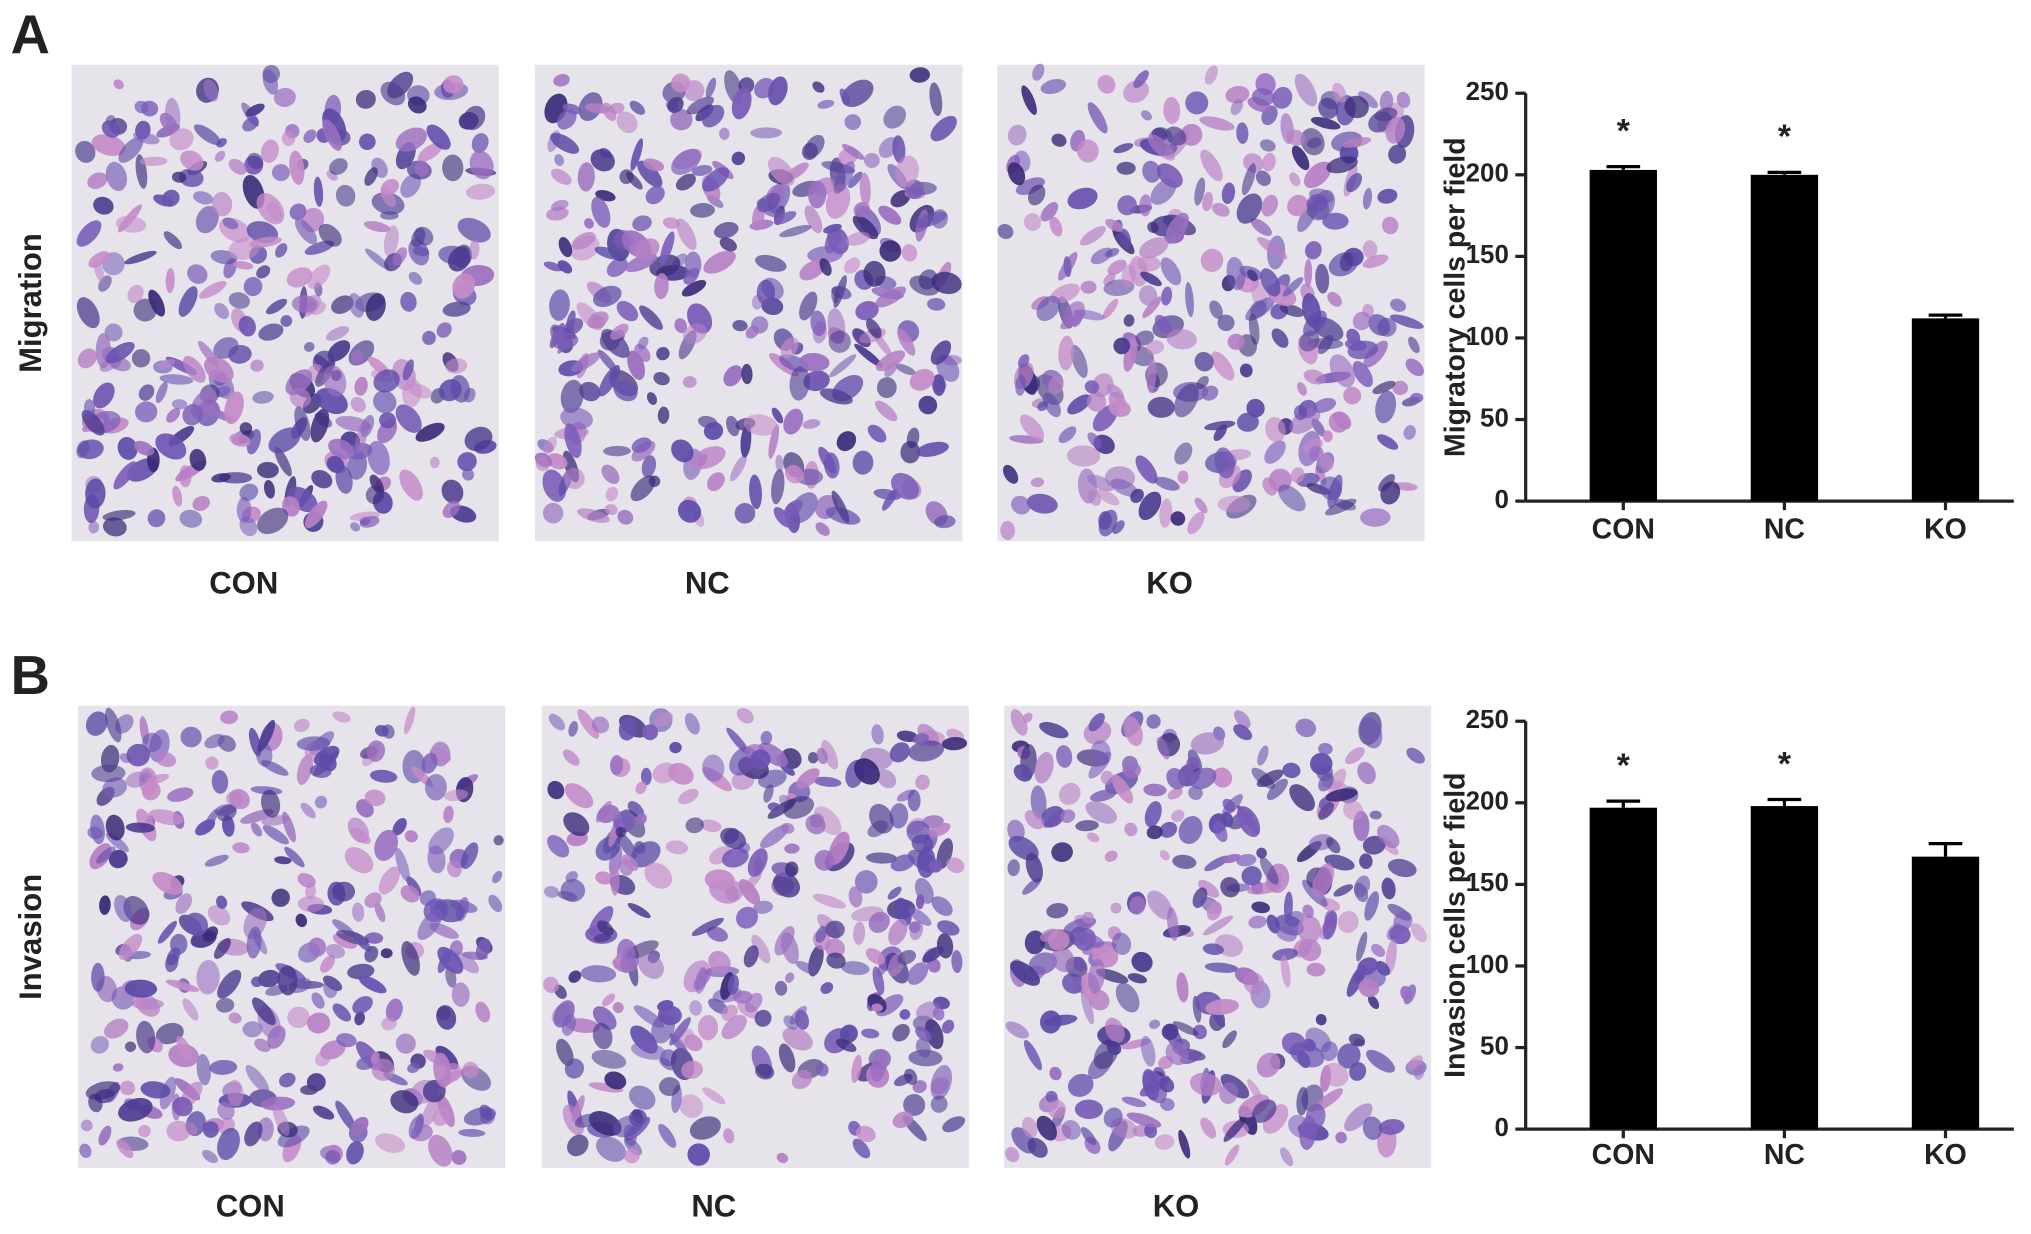 The image size is (2031, 1234). Describe the element at coordinates (1501, 1128) in the screenshot. I see `y-tick-label: 0` at that location.